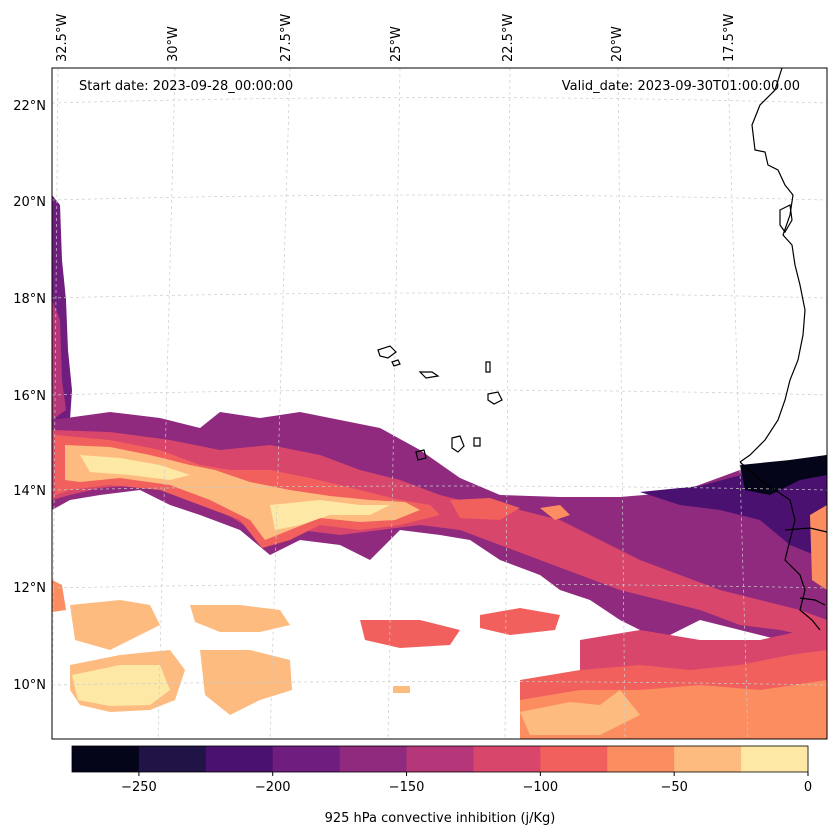 The width and height of the screenshot is (837, 836). Describe the element at coordinates (617, 44) in the screenshot. I see `lon-label: 20°W` at that location.